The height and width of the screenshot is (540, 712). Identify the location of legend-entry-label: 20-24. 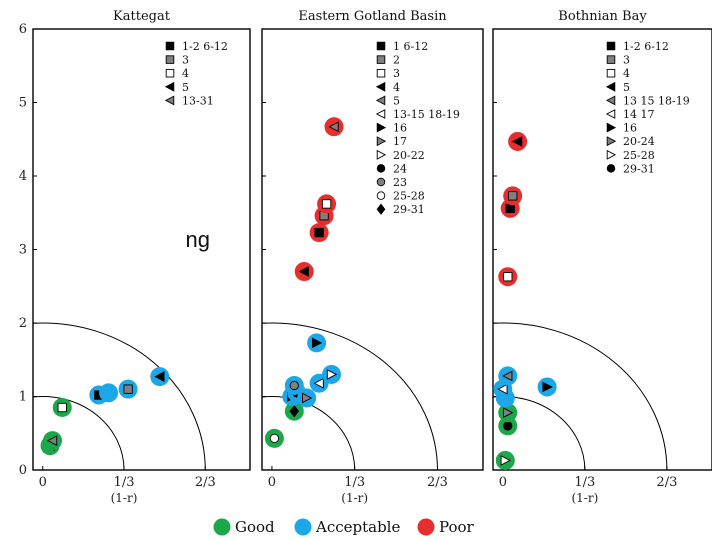
(639, 141).